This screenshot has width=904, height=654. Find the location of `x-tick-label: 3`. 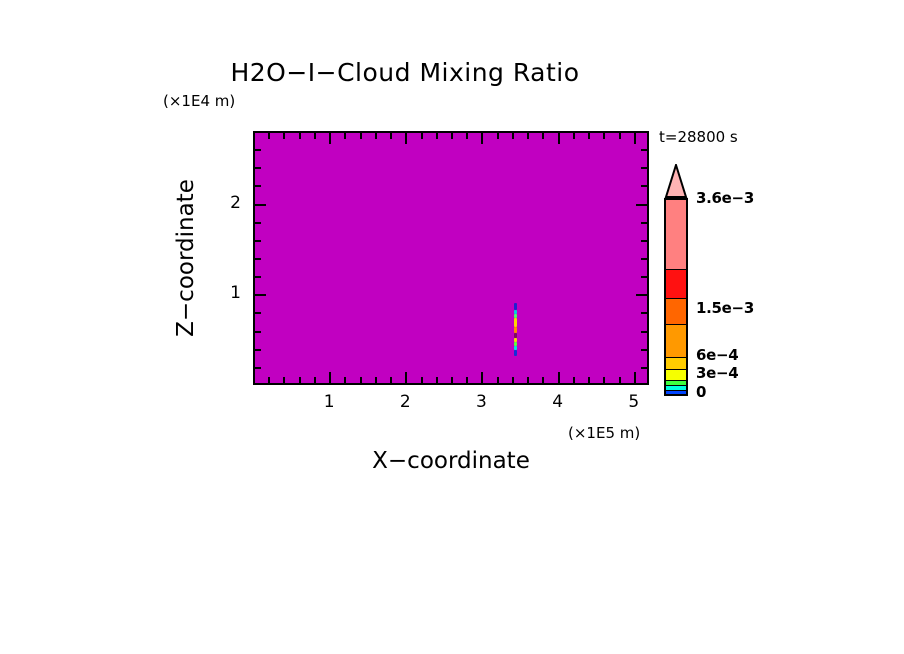

x-tick-label: 3 is located at coordinates (481, 402).